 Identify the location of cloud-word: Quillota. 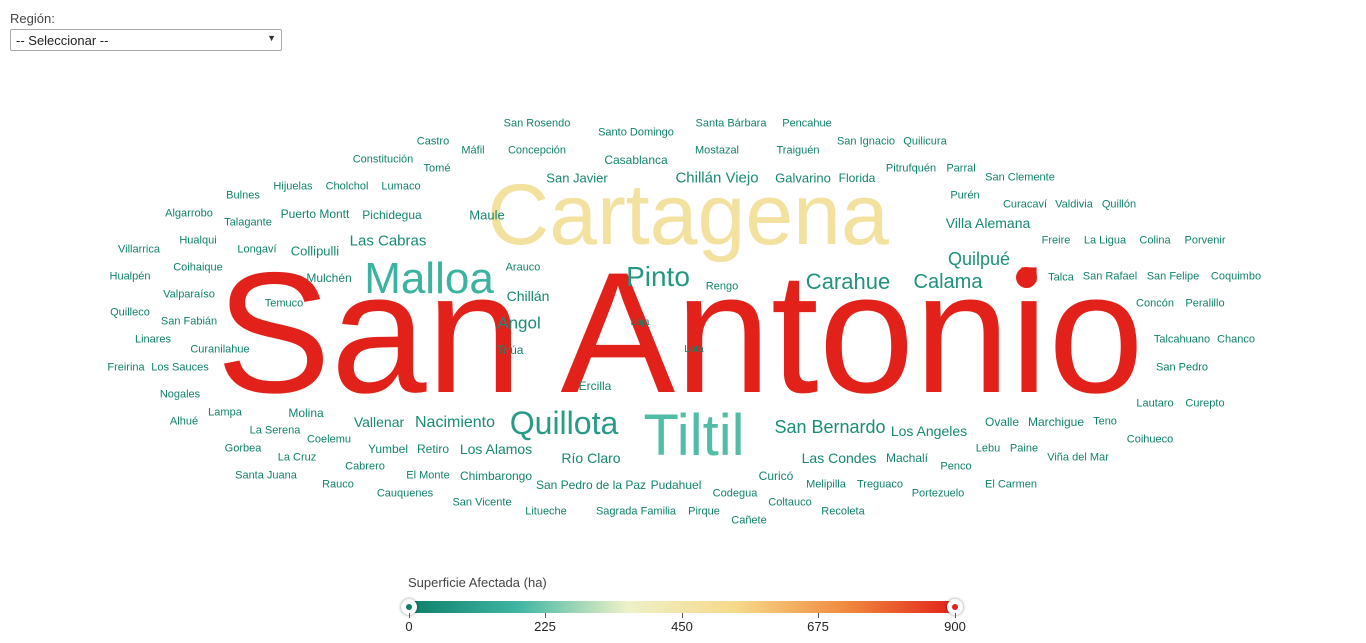
(564, 423).